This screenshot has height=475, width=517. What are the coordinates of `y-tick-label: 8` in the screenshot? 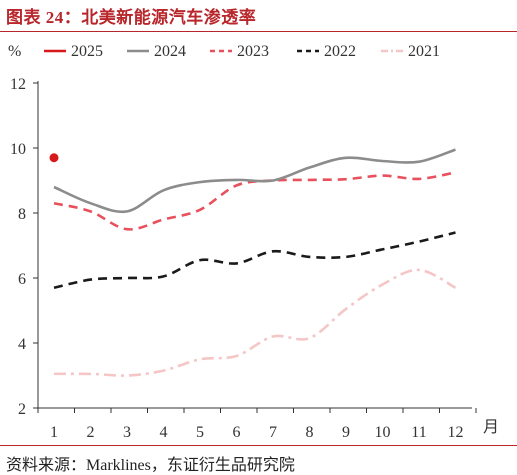 It's located at (22, 214).